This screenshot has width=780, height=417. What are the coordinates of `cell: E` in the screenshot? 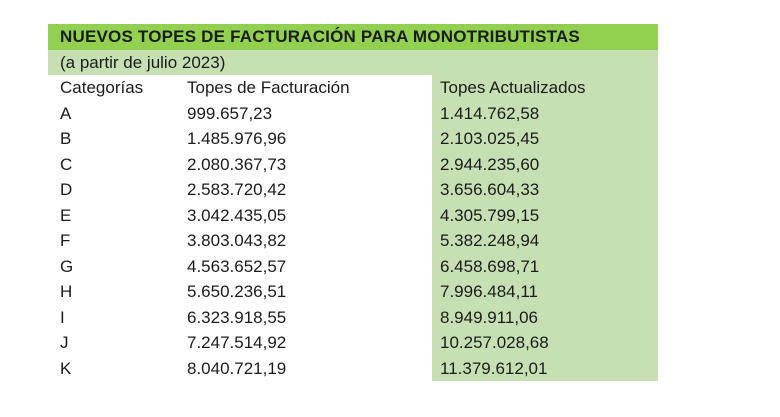 It's located at (66, 215).